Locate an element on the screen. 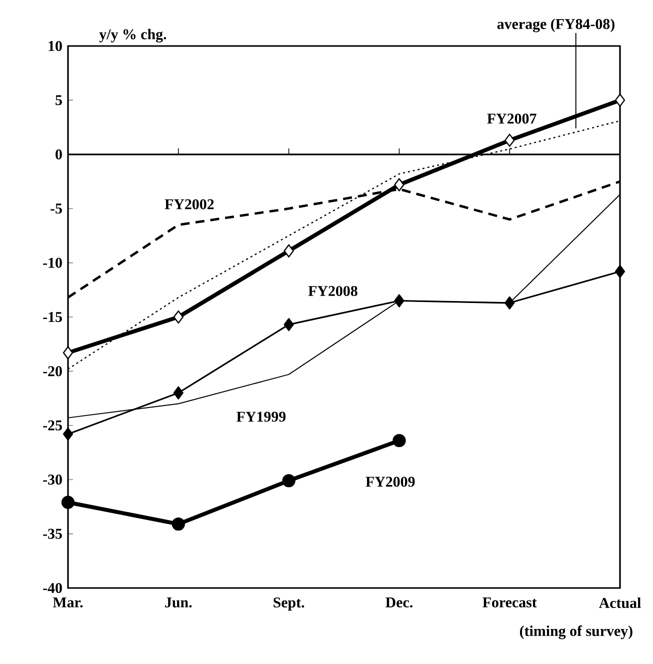 This screenshot has height=664, width=653. y-tick-label: 0 is located at coordinates (59, 154).